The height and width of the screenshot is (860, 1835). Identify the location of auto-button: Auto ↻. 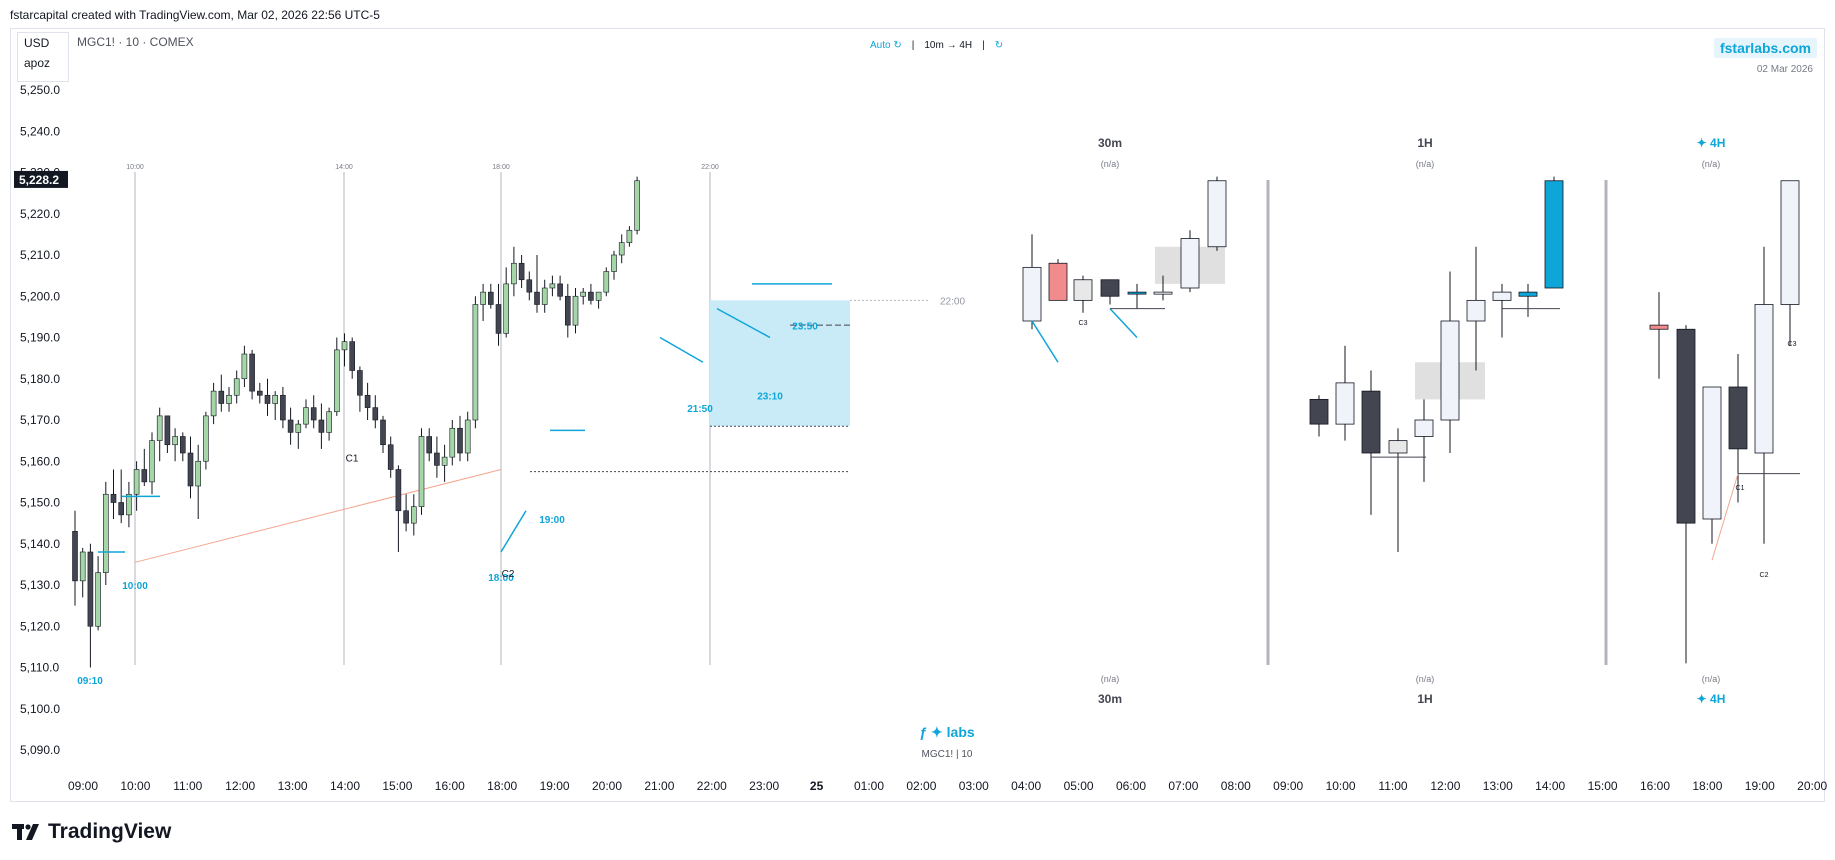
(886, 45).